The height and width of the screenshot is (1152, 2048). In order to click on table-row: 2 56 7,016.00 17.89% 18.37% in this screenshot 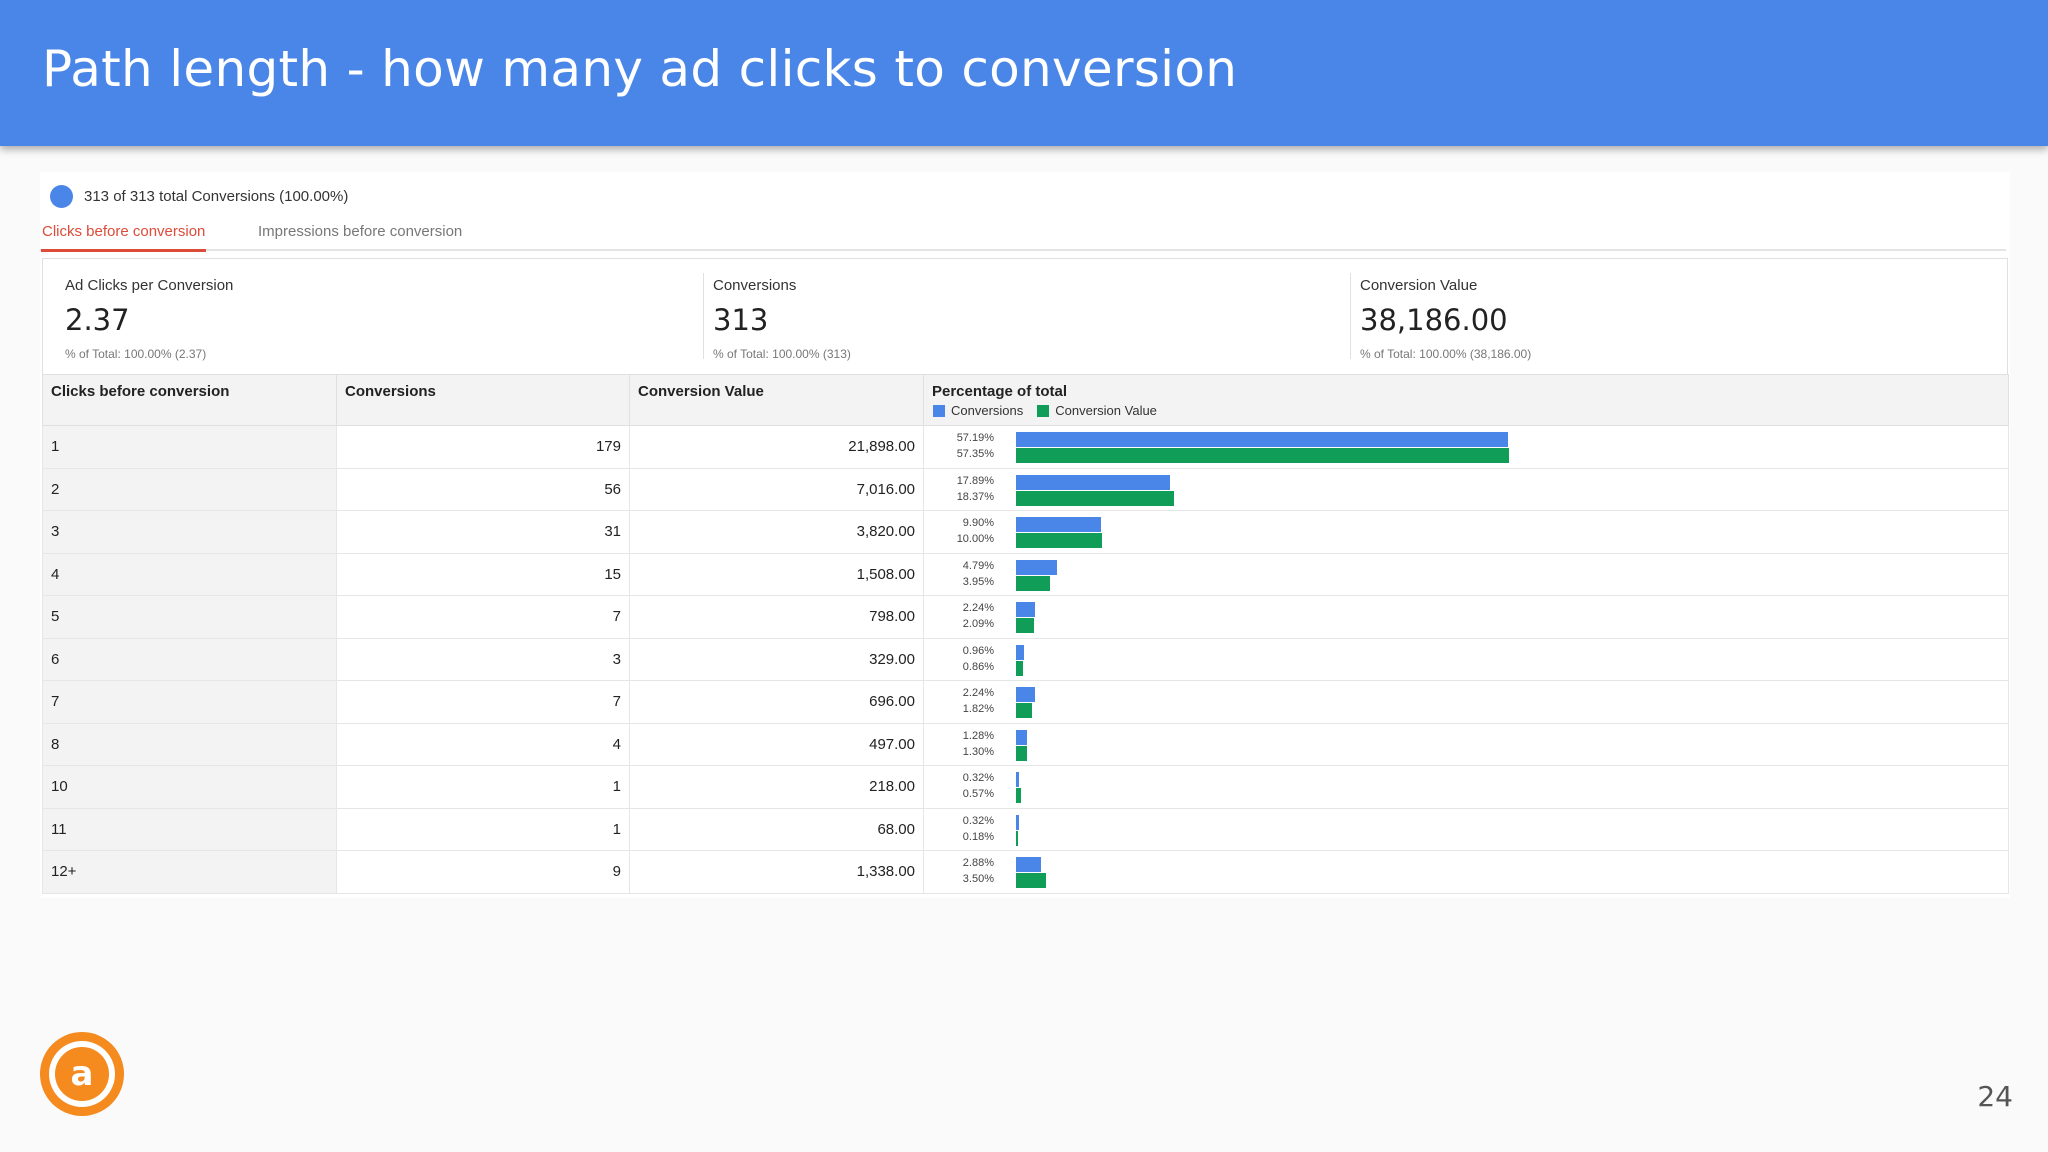, I will do `click(1025, 489)`.